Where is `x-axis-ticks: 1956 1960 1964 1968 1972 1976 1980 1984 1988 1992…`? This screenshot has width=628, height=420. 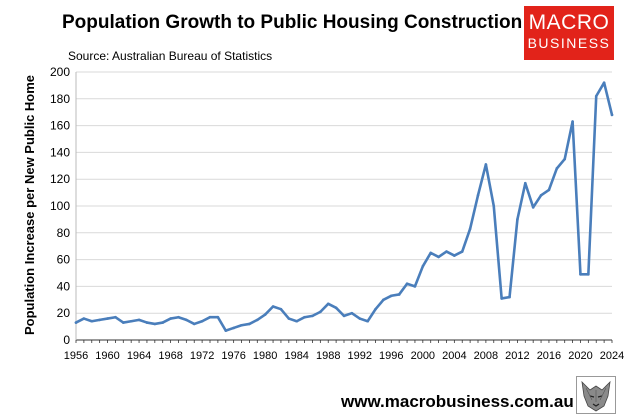
x-axis-ticks: 1956 1960 1964 1968 1972 1976 1980 1984 1988 1992… is located at coordinates (344, 351).